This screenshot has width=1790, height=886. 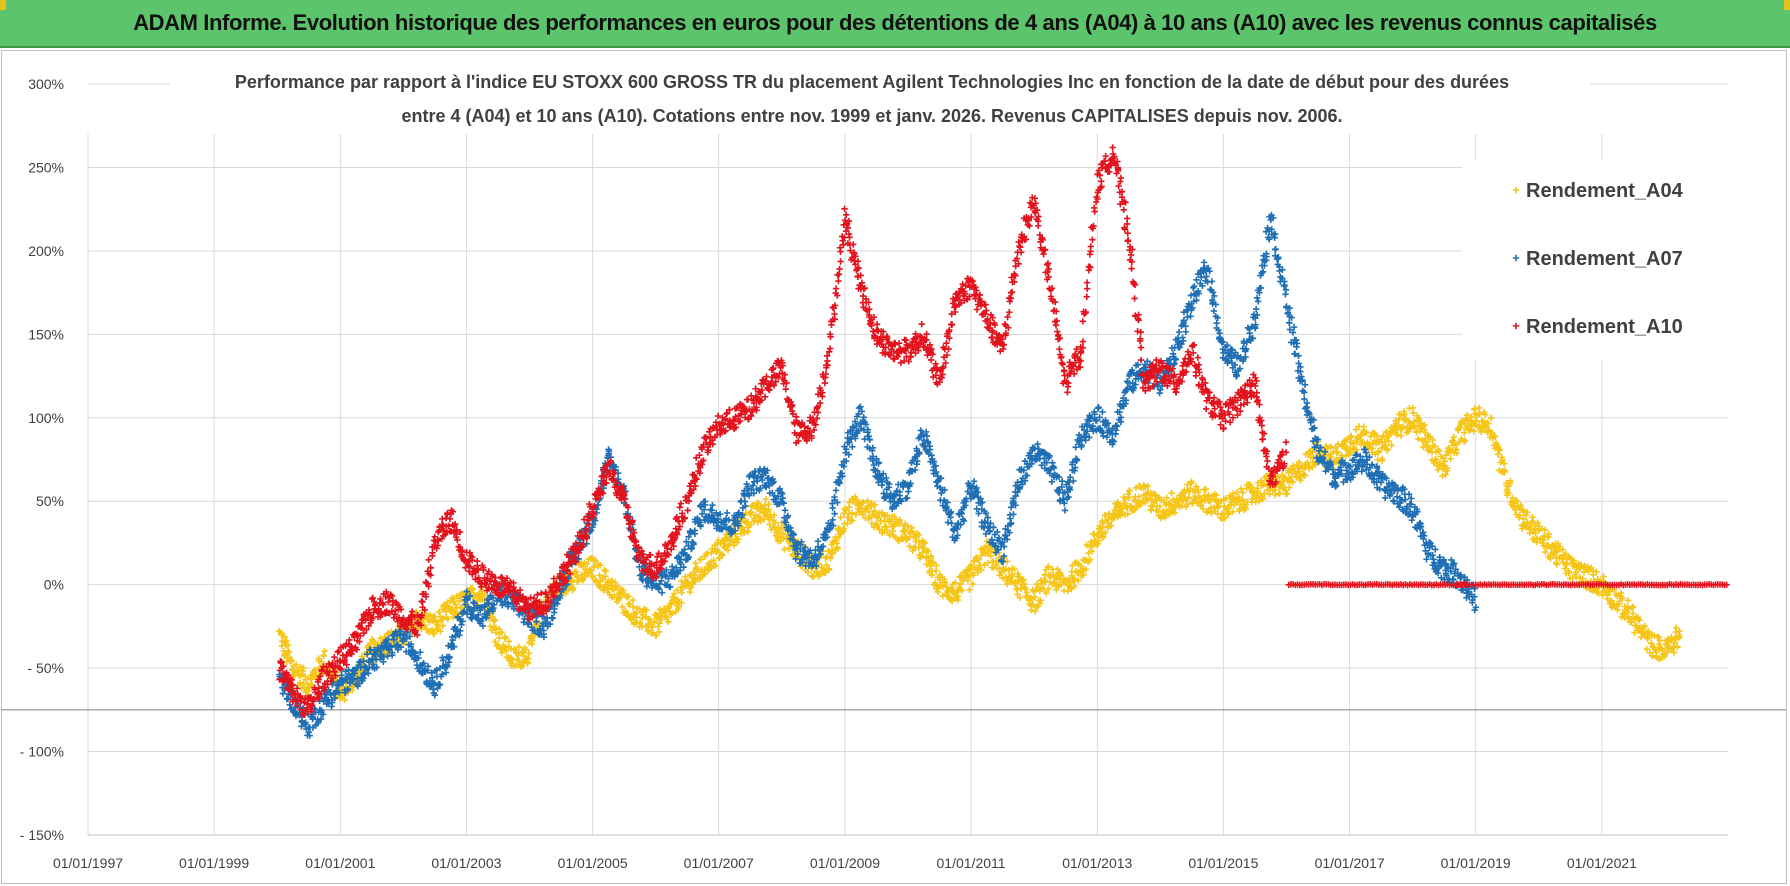 What do you see at coordinates (1787, 5) in the screenshot?
I see `header-corner-right` at bounding box center [1787, 5].